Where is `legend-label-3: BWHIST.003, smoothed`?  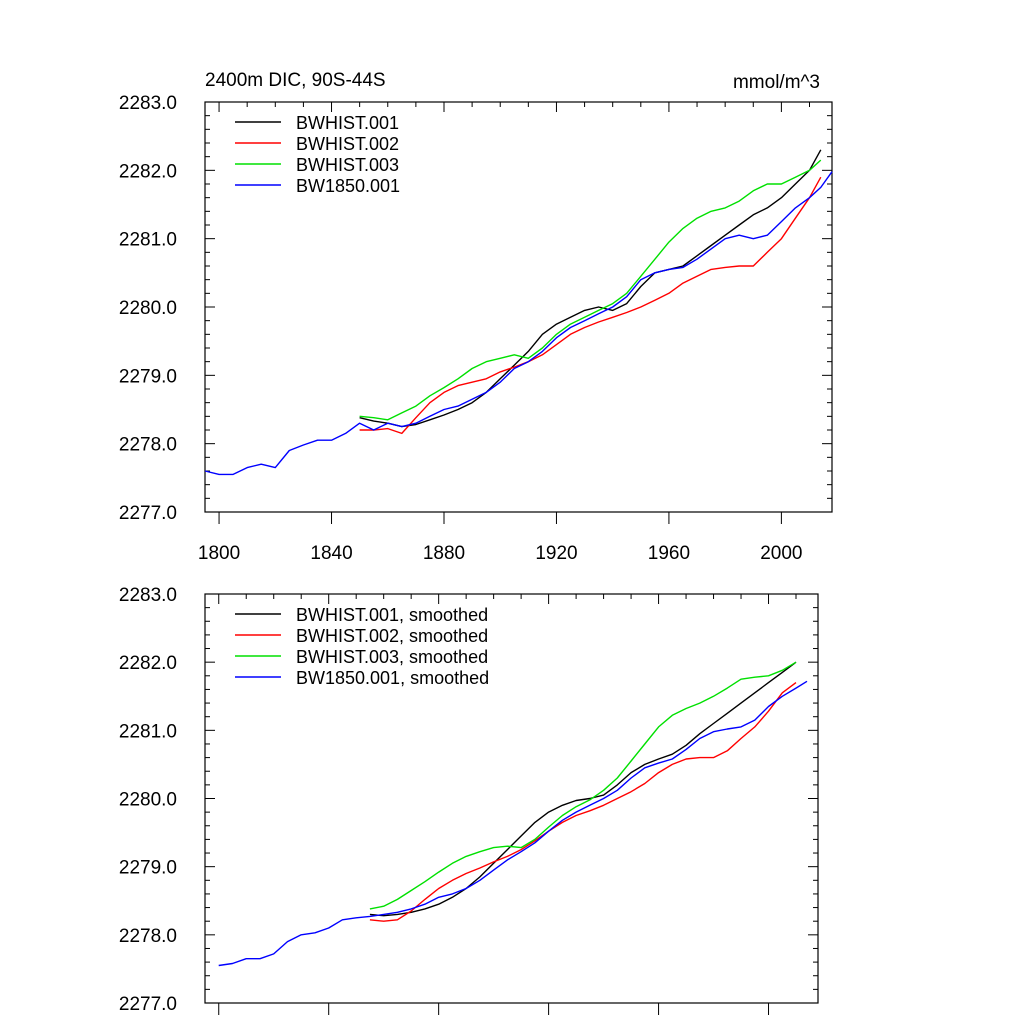 legend-label-3: BWHIST.003, smoothed is located at coordinates (392, 657).